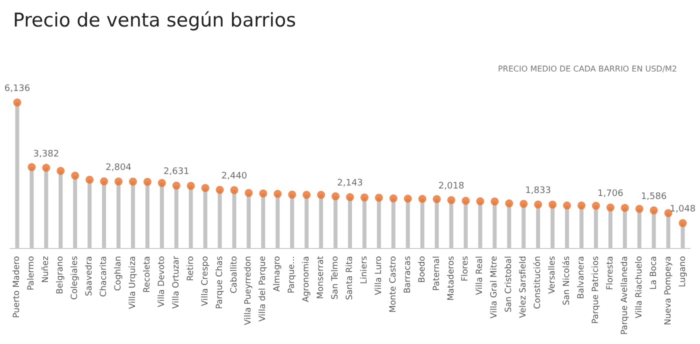 The image size is (700, 344). Describe the element at coordinates (683, 209) in the screenshot. I see `data-label: 1,048` at that location.